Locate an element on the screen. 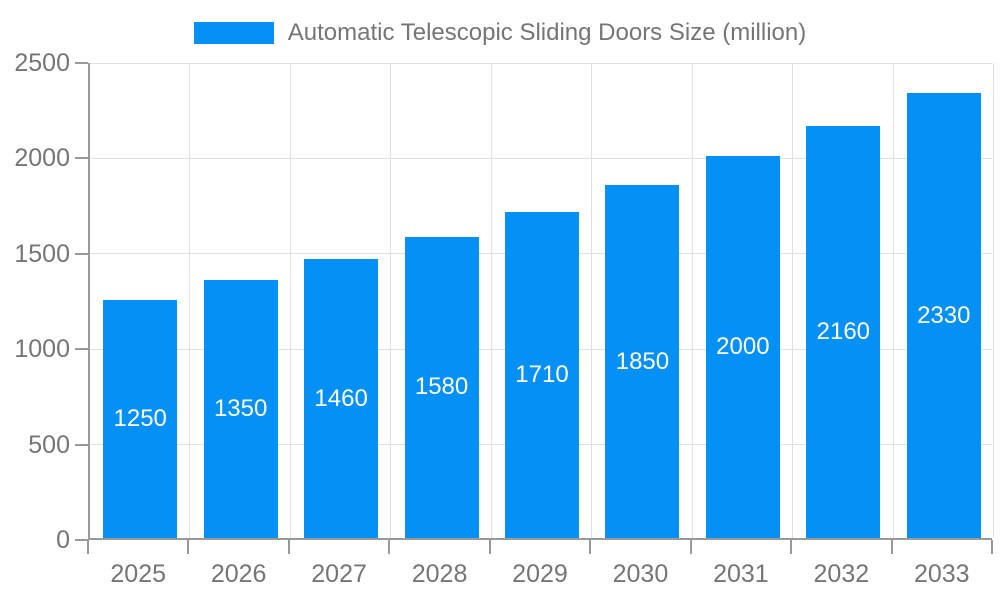 The image size is (1000, 600). bar-value-label: 1250 is located at coordinates (140, 418).